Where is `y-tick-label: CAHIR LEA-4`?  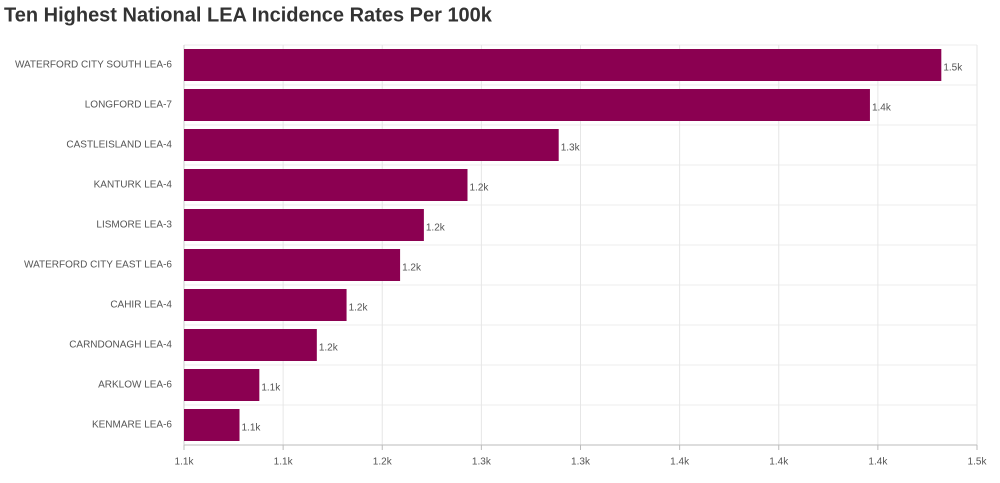 y-tick-label: CAHIR LEA-4 is located at coordinates (141, 305).